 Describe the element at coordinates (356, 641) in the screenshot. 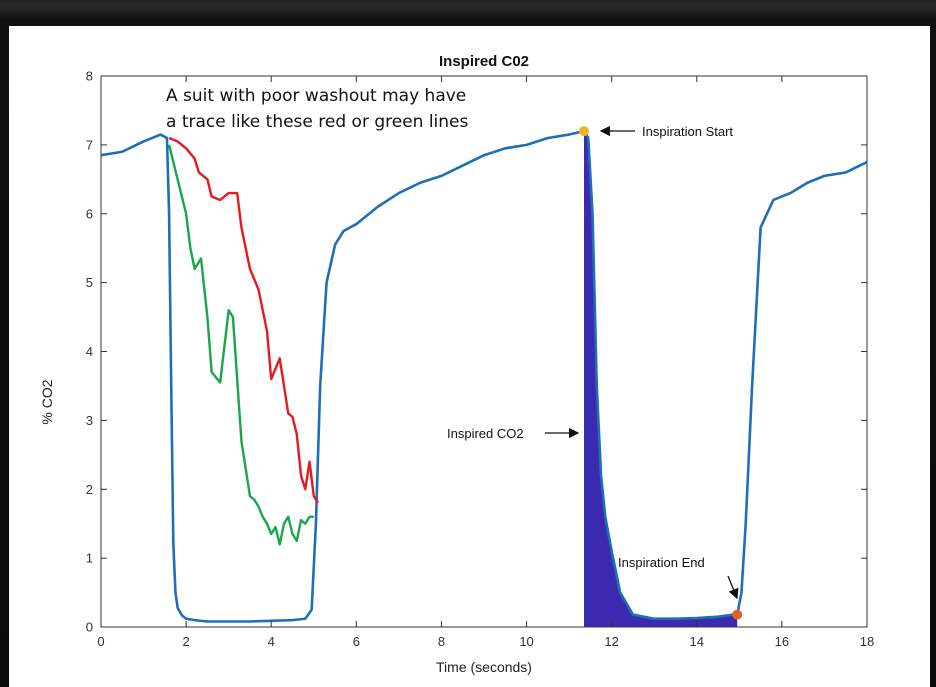

I see `x-tick-label: 6` at that location.